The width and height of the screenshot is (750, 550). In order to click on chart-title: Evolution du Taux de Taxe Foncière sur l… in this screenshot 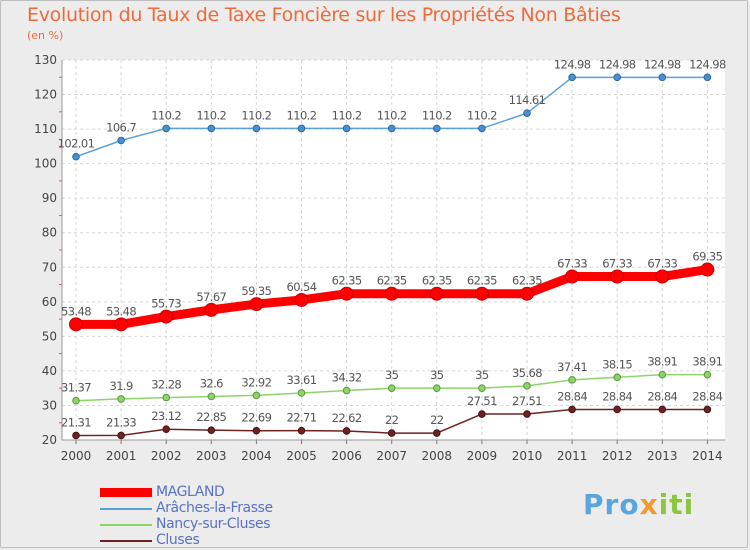, I will do `click(324, 15)`.